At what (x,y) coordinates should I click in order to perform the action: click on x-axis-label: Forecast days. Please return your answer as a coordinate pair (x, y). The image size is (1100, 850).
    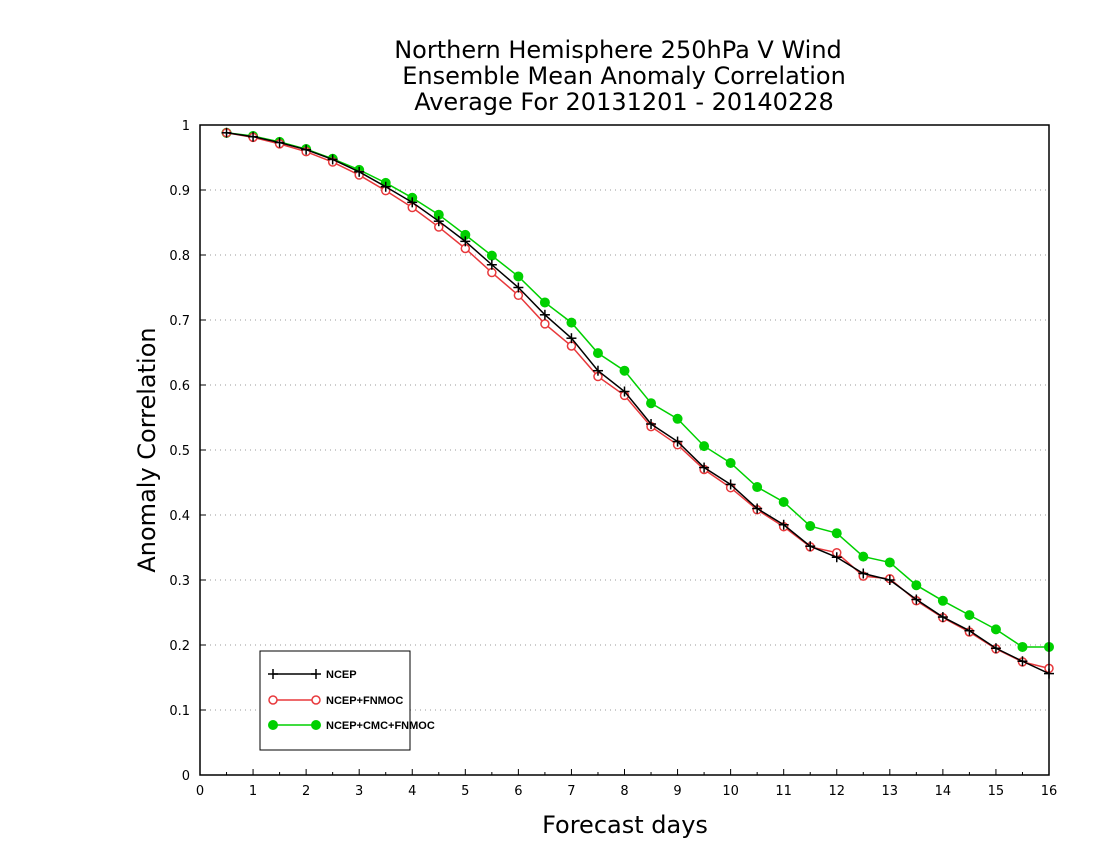
    Looking at the image, I should click on (625, 825).